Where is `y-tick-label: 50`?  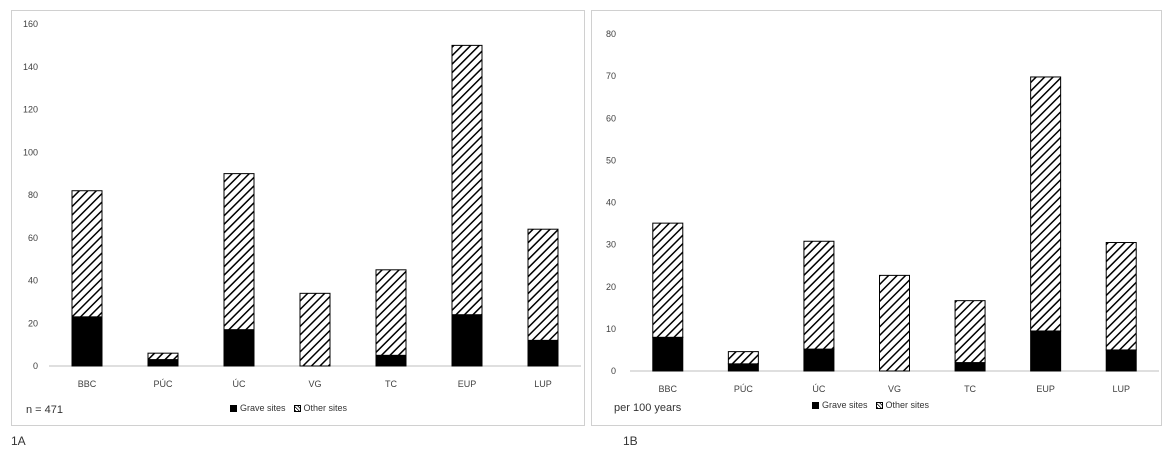
y-tick-label: 50 is located at coordinates (611, 160).